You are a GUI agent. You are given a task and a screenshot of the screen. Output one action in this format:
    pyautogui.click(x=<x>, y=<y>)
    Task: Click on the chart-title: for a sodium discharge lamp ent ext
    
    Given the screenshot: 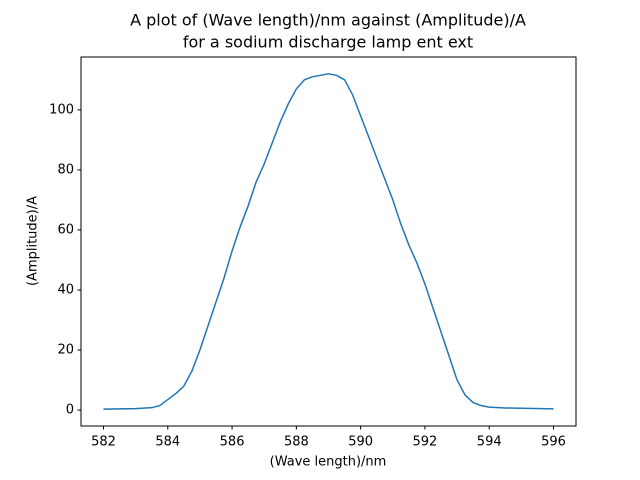 What is the action you would take?
    pyautogui.click(x=328, y=42)
    